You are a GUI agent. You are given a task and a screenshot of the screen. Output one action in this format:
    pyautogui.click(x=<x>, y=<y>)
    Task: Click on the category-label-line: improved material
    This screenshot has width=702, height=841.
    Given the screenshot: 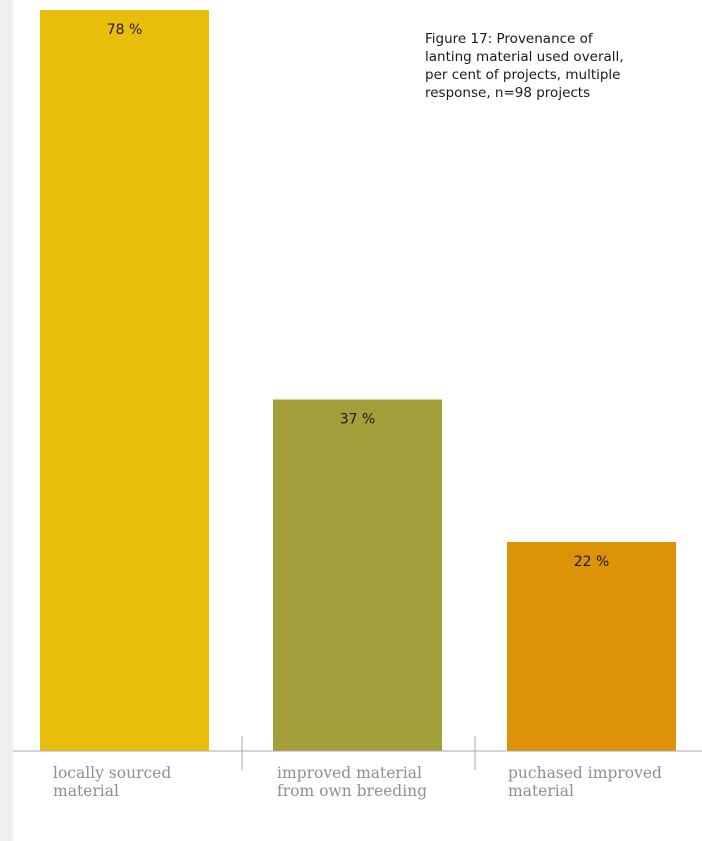 What is the action you would take?
    pyautogui.click(x=350, y=773)
    